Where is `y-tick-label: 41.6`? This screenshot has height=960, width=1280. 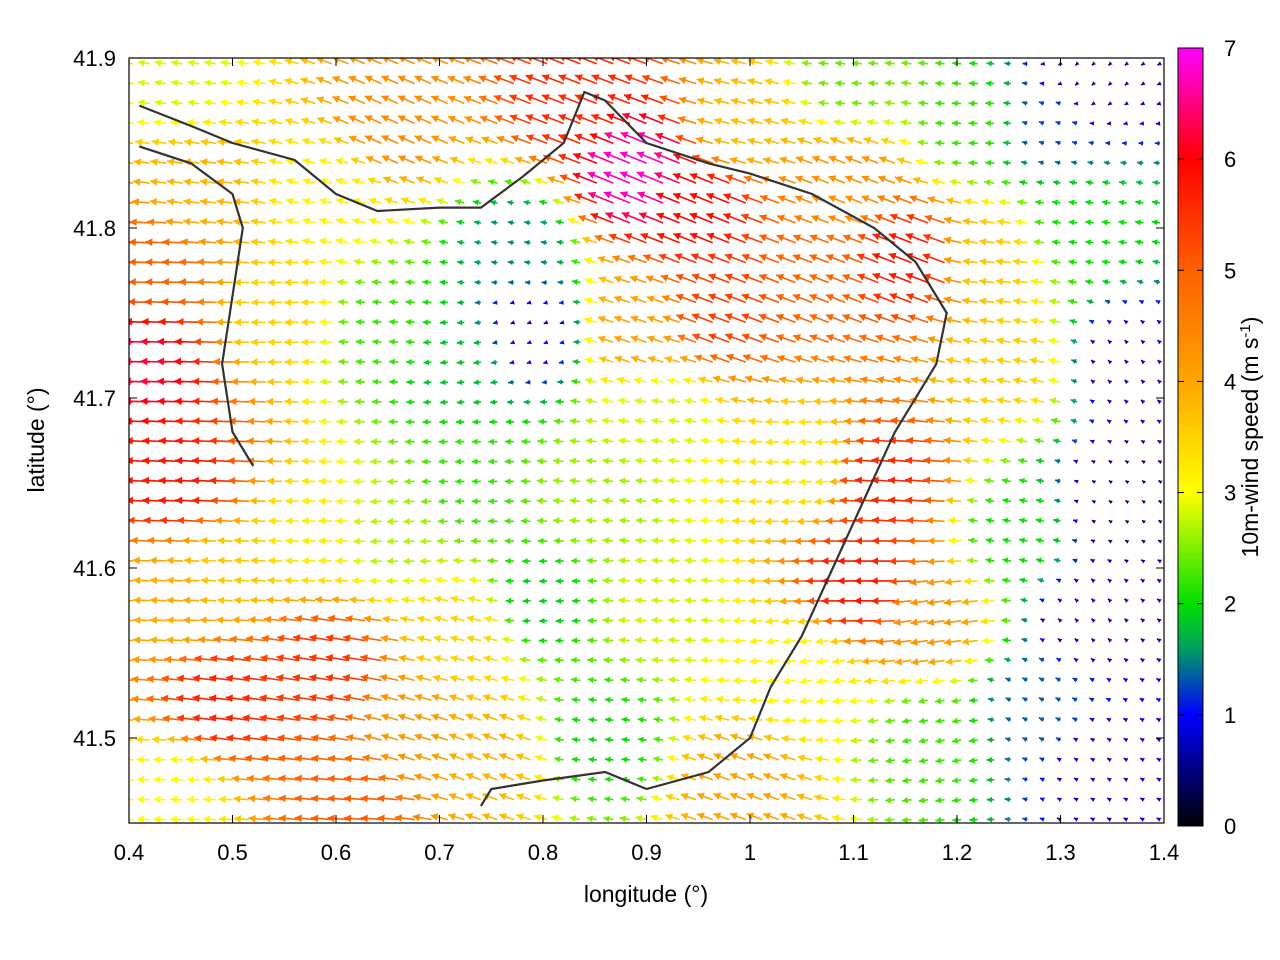 y-tick-label: 41.6 is located at coordinates (94, 568).